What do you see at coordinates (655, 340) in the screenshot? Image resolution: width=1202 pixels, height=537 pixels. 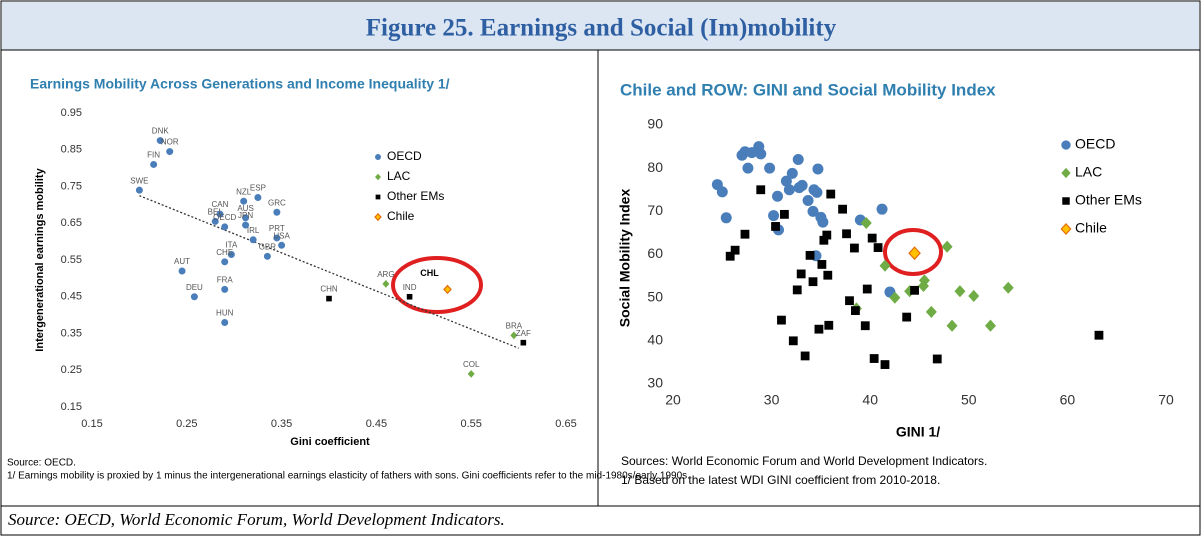 I see `y-tick-label: 40` at bounding box center [655, 340].